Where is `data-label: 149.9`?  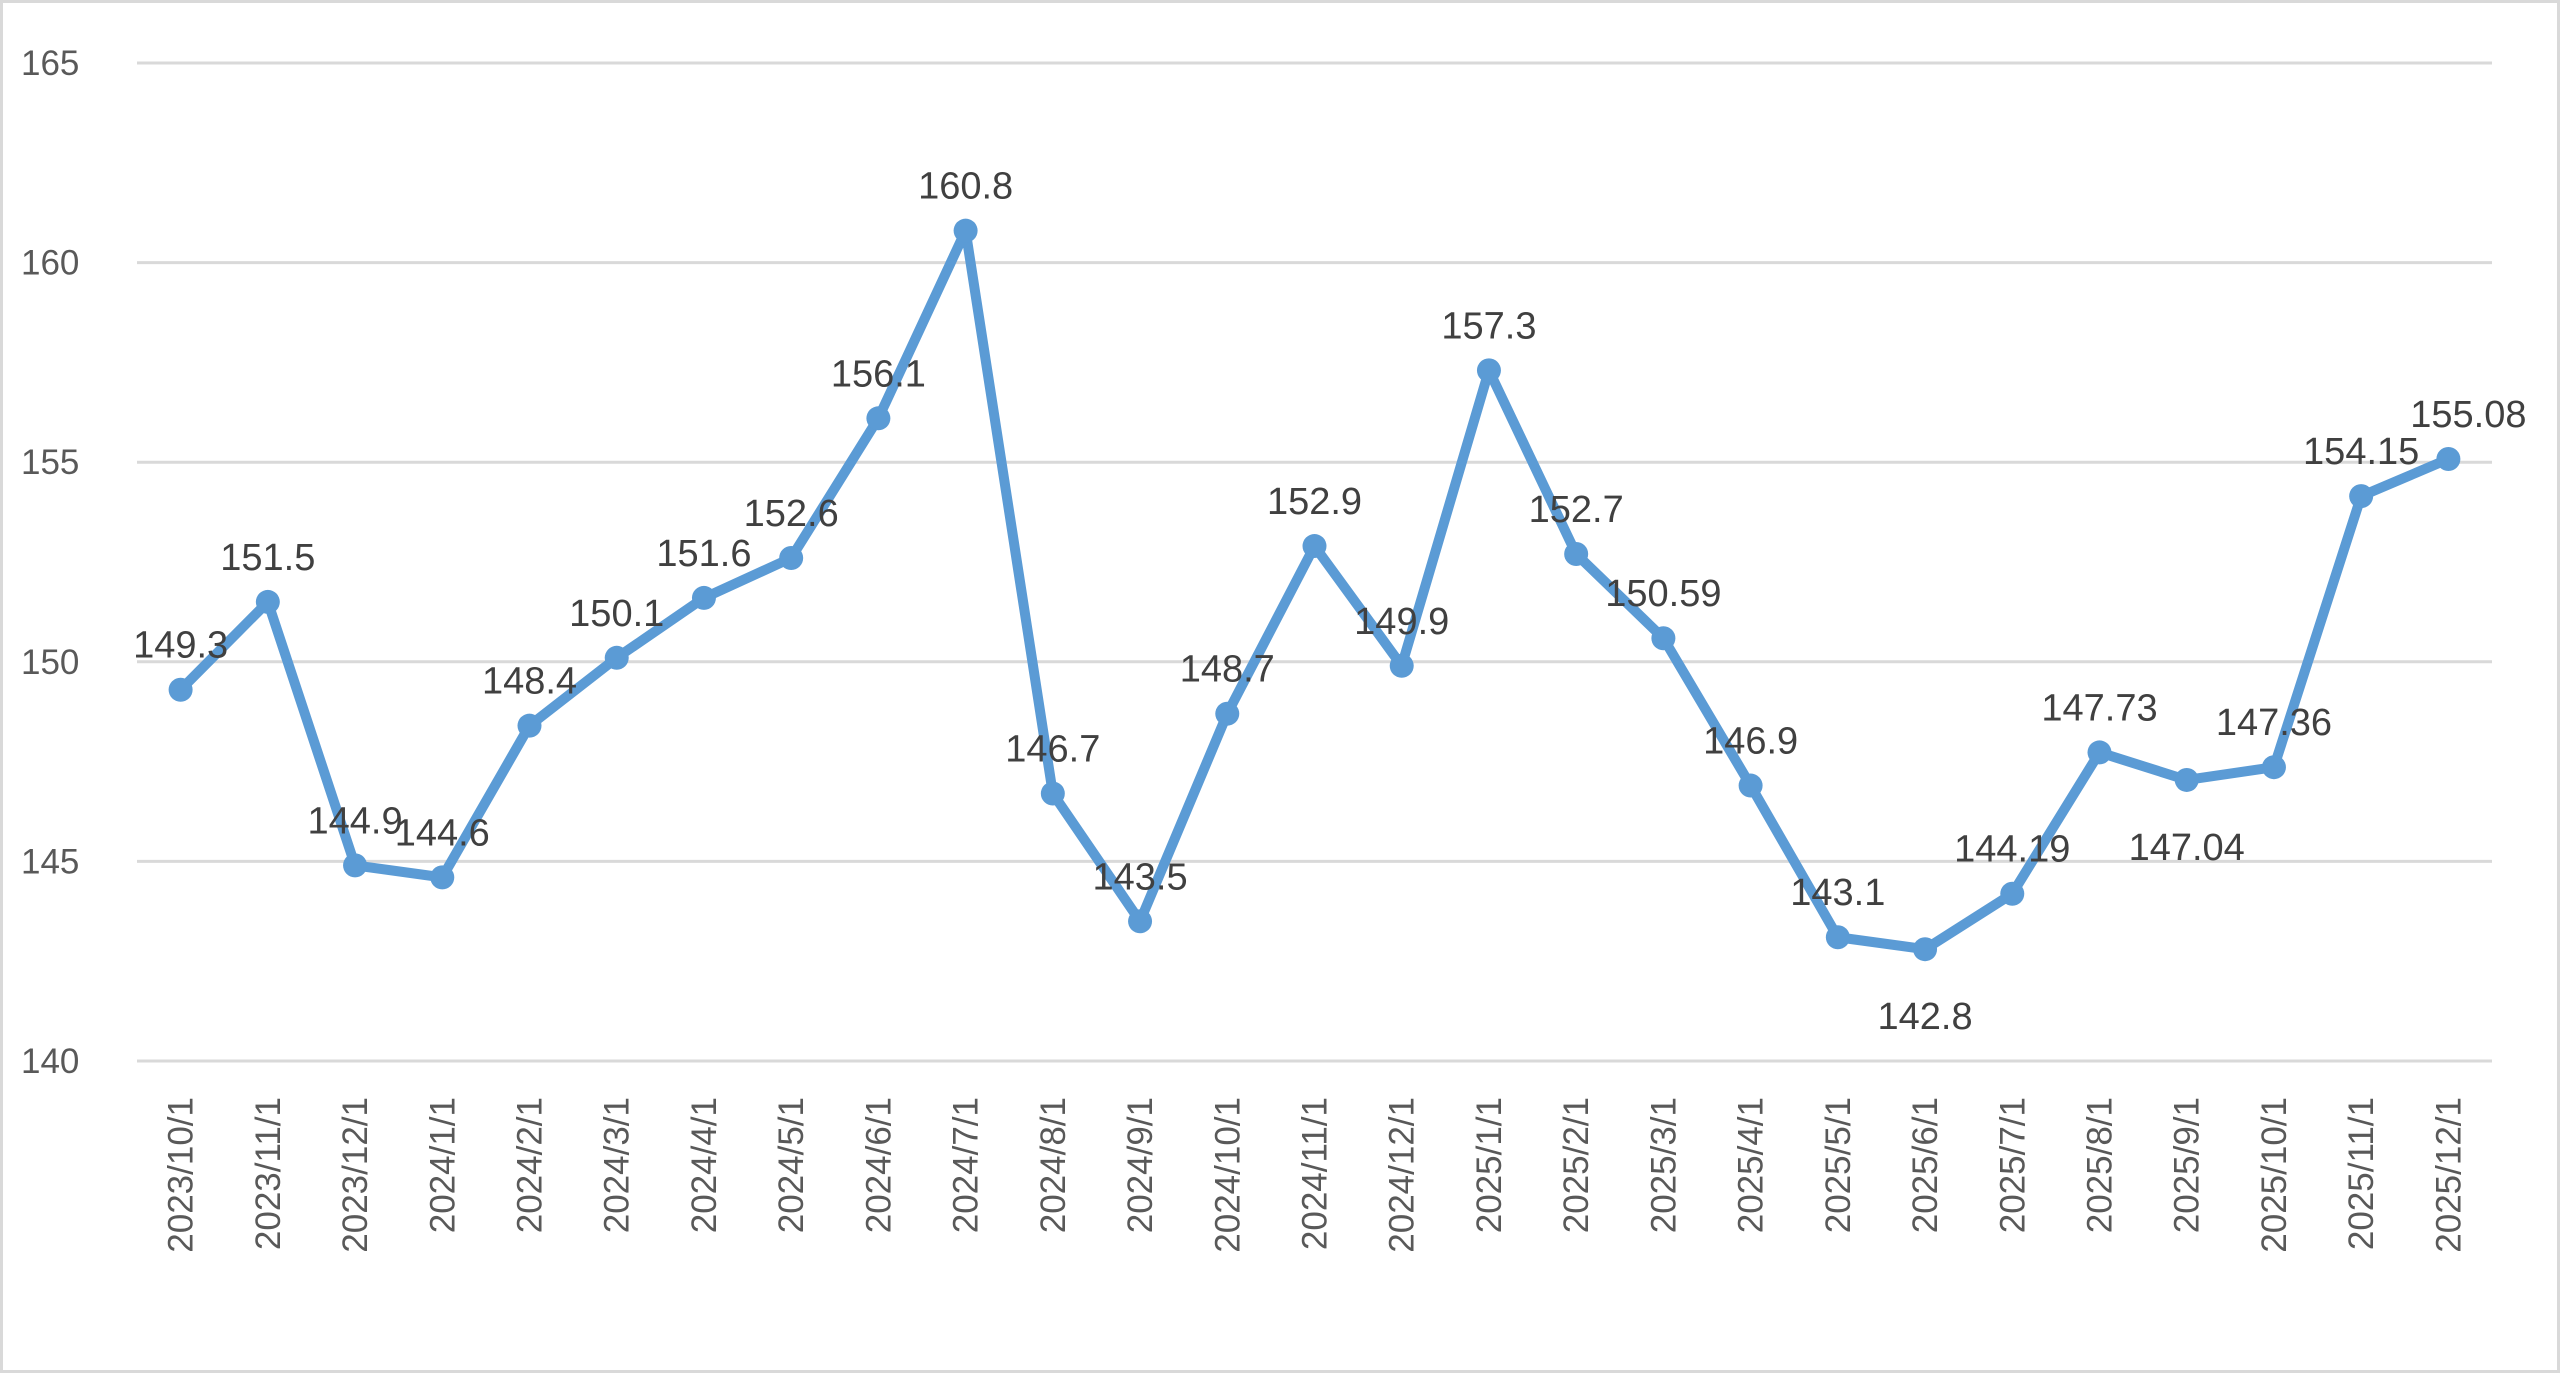 data-label: 149.9 is located at coordinates (1401, 622).